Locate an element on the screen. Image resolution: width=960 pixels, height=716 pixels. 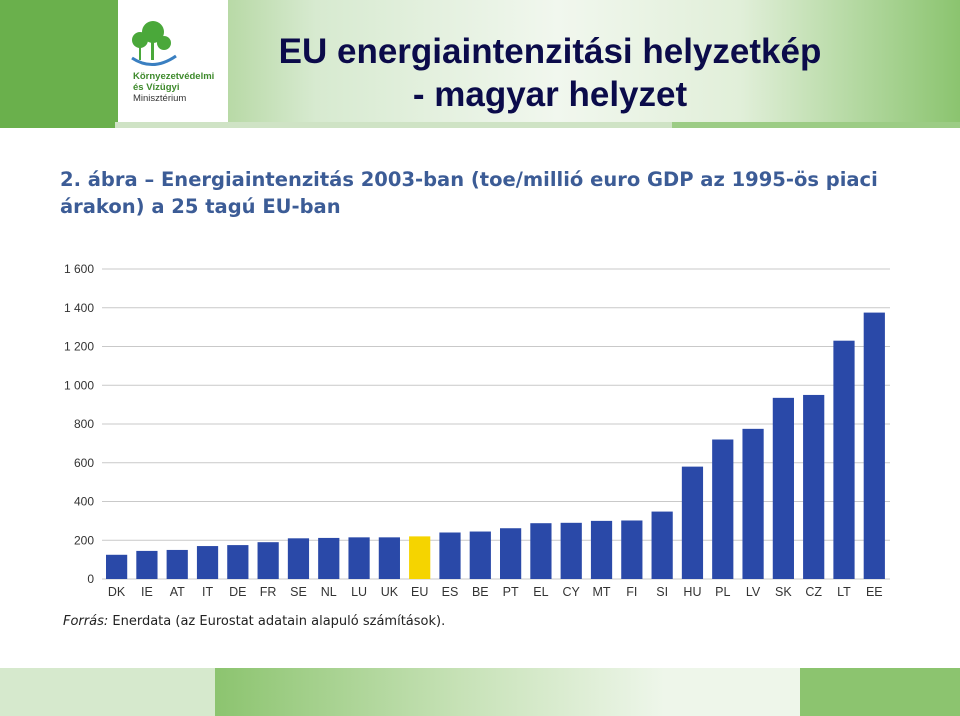
x-tick-label: FI is located at coordinates (631, 592).